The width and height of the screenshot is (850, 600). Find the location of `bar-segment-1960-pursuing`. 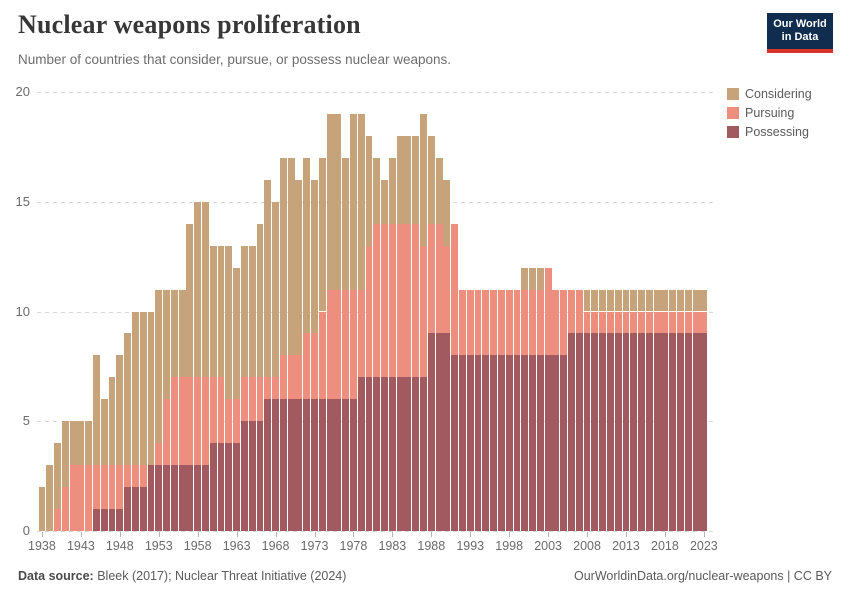

bar-segment-1960-pursuing is located at coordinates (213, 410).